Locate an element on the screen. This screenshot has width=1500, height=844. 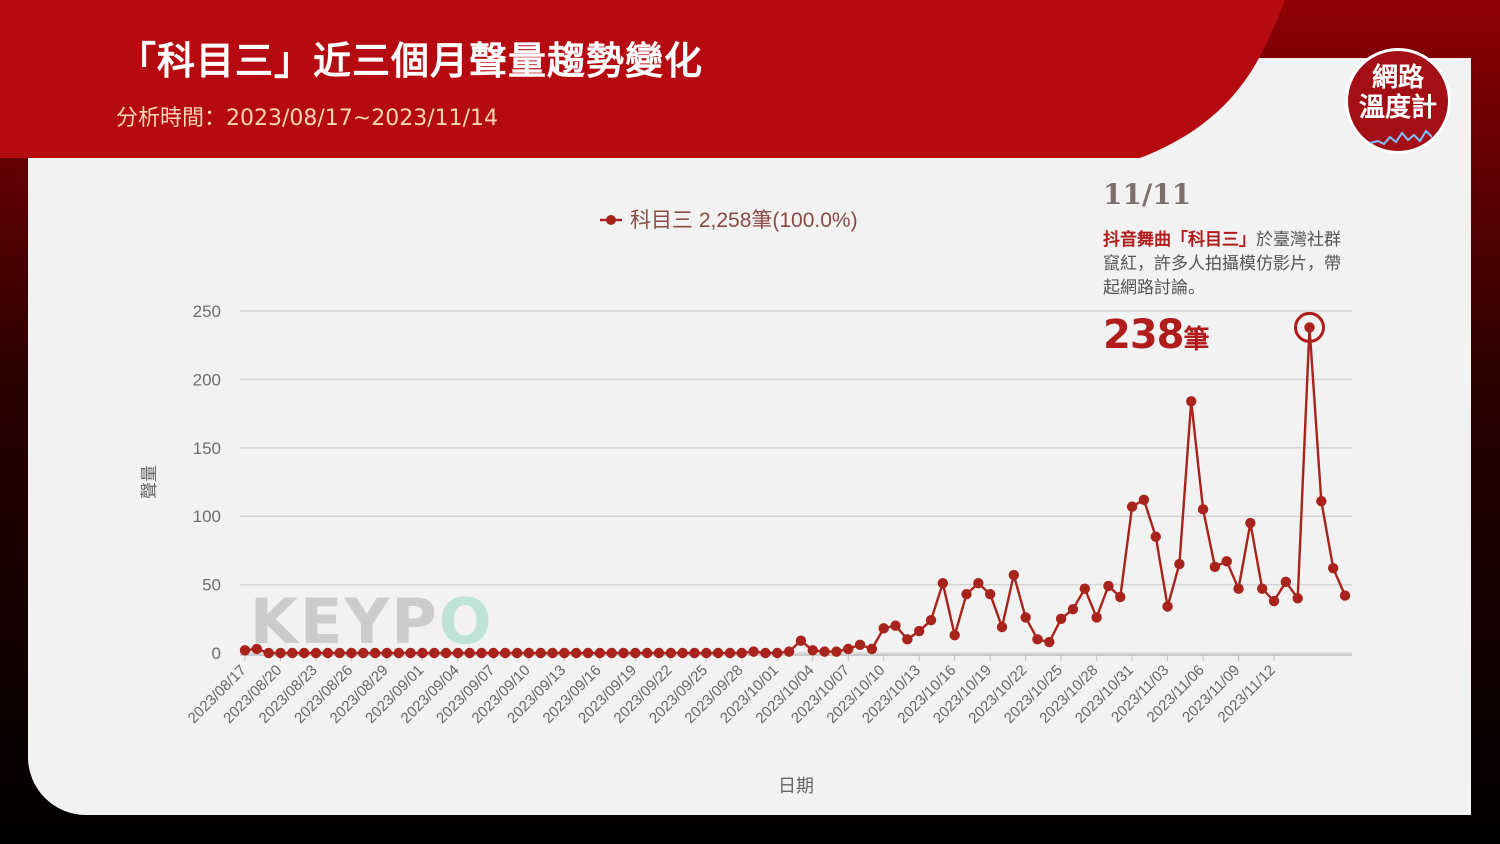
y-tick-label: 200 is located at coordinates (207, 379).